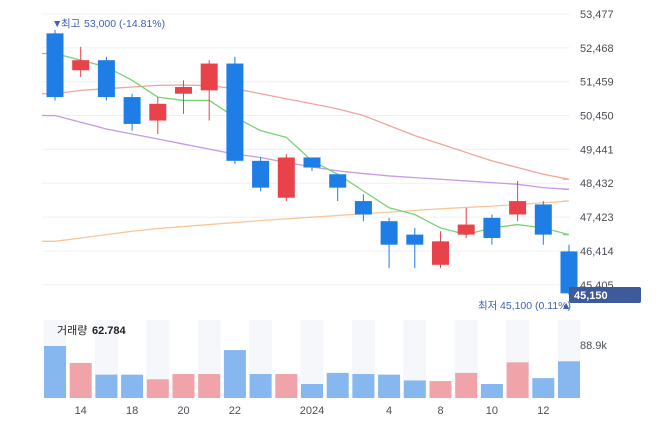 The width and height of the screenshot is (658, 426). I want to click on x-tick-label: 22, so click(235, 411).